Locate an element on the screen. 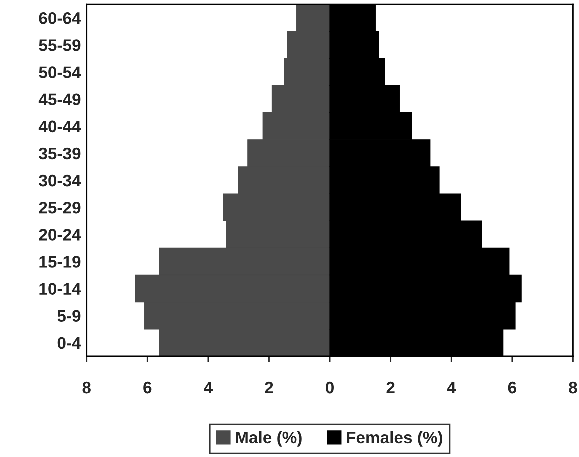 Image resolution: width=579 pixels, height=457 pixels. y-tick-label: 0-4 is located at coordinates (70, 343).